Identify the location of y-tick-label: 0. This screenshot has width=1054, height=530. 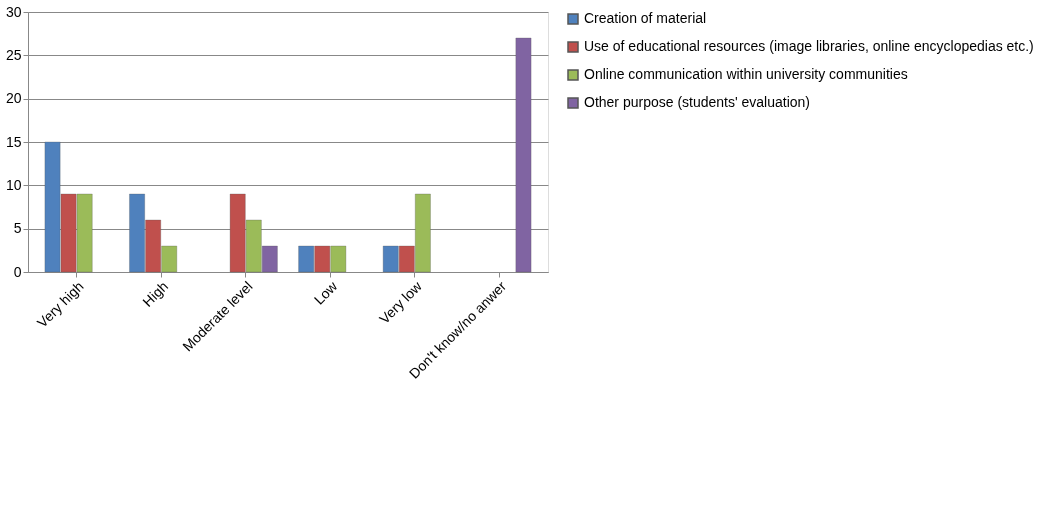
(17, 271).